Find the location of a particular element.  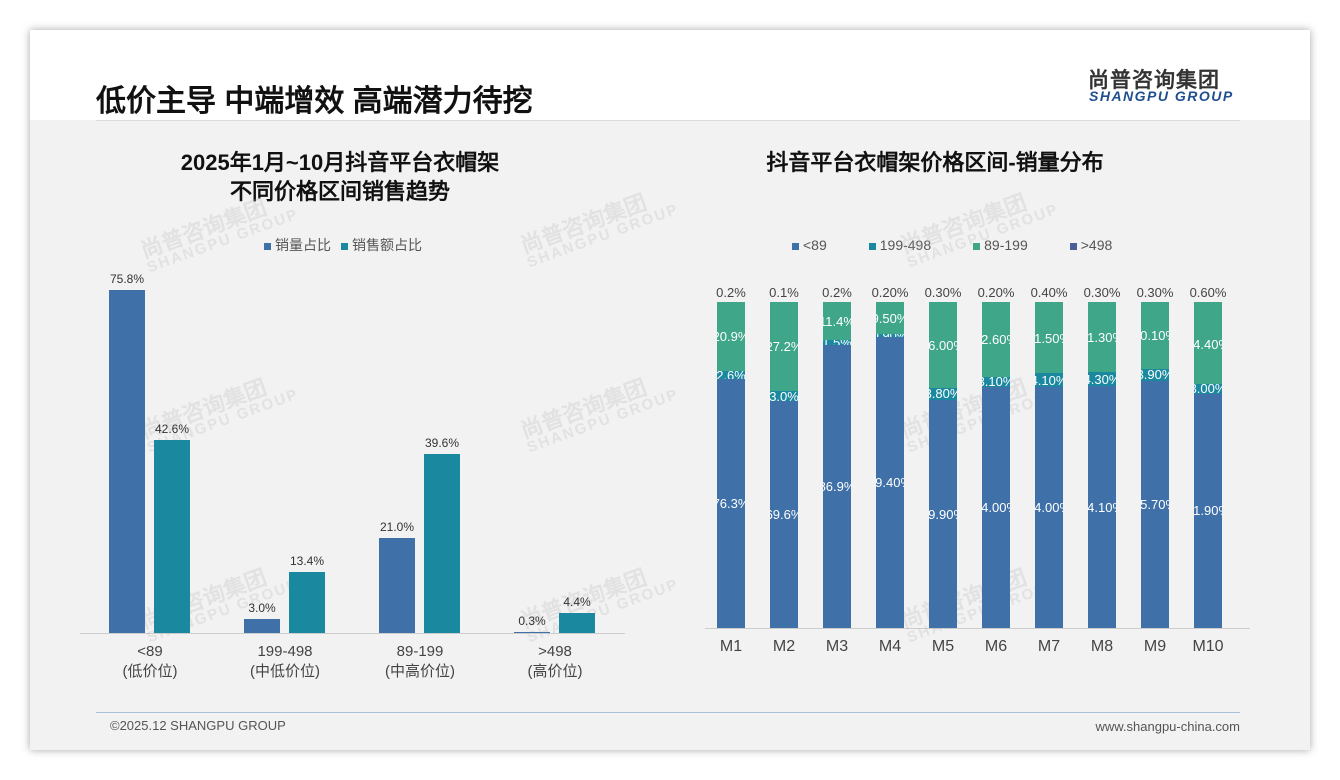

segment-label: 3.90% is located at coordinates (1155, 375).